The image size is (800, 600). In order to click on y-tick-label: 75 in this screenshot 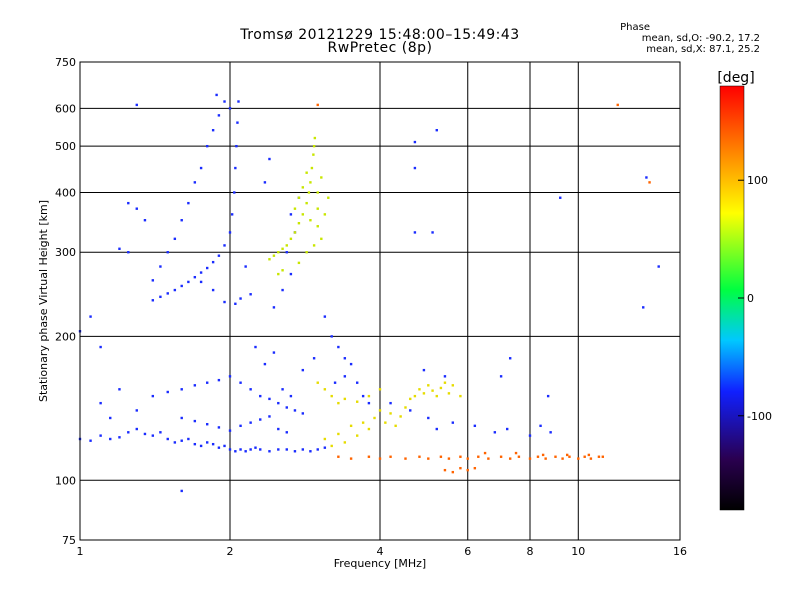, I will do `click(69, 540)`.